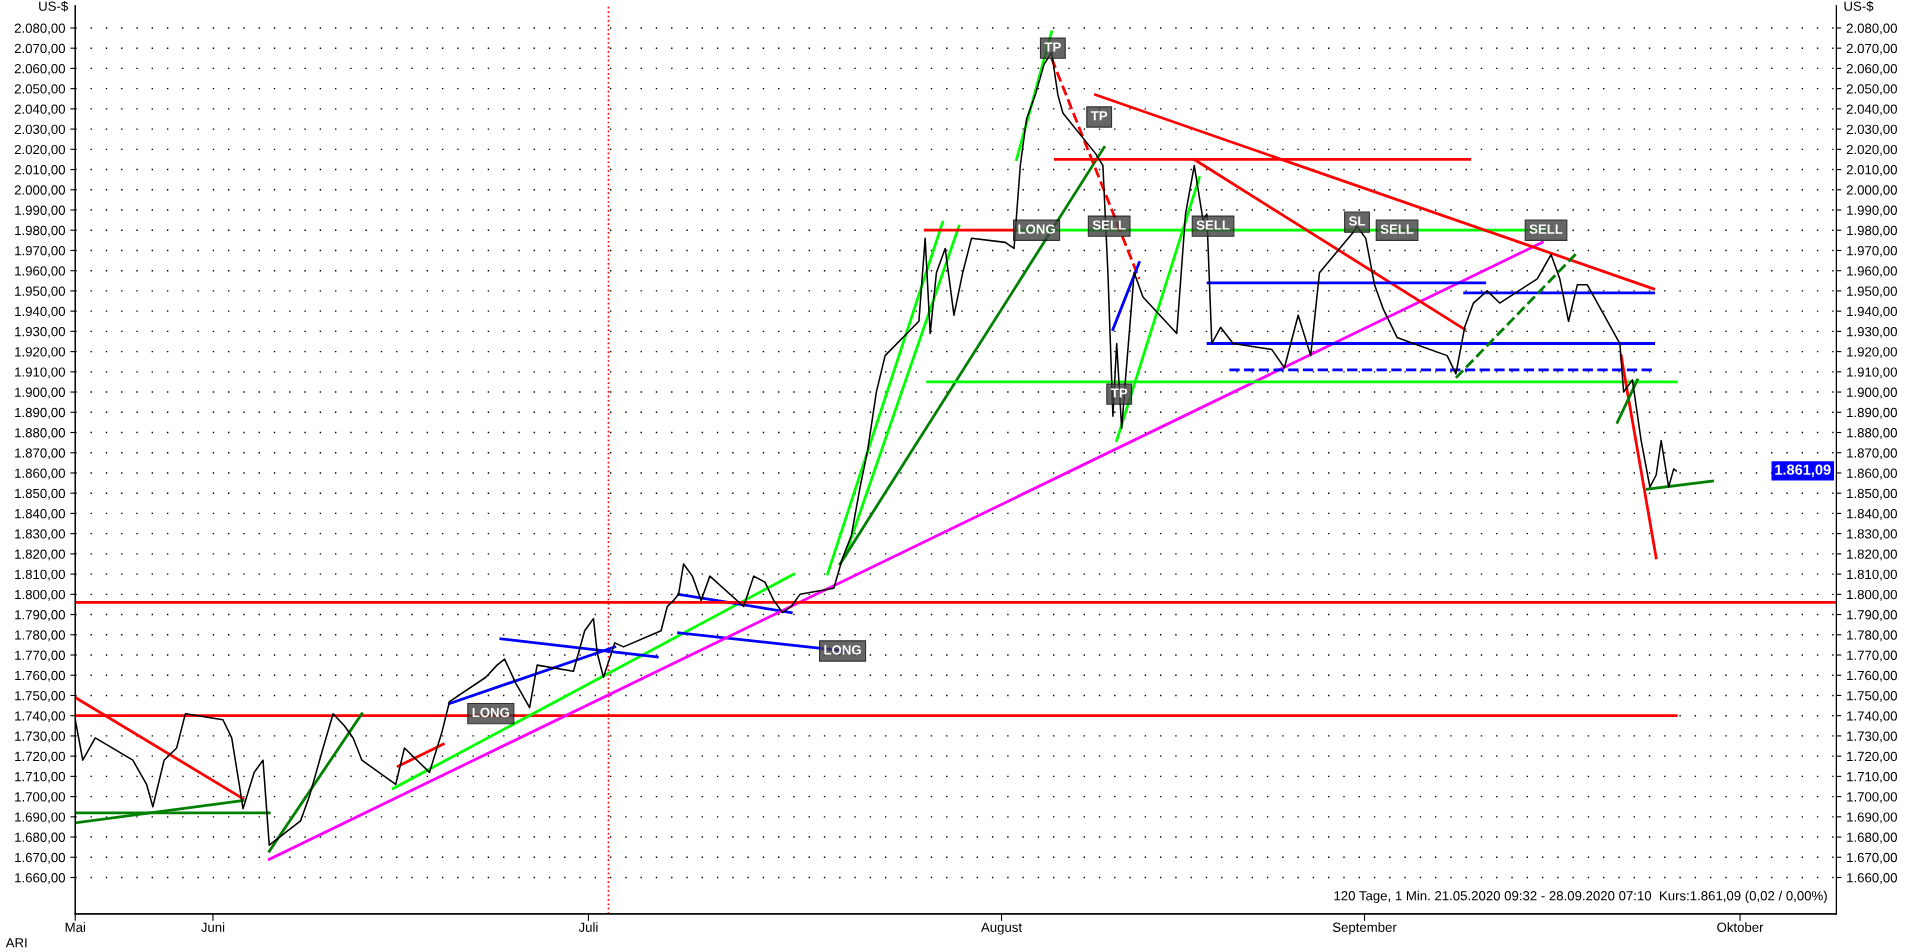 The width and height of the screenshot is (1905, 952). I want to click on y2-tick-label: 2.040,00, so click(1871, 110).